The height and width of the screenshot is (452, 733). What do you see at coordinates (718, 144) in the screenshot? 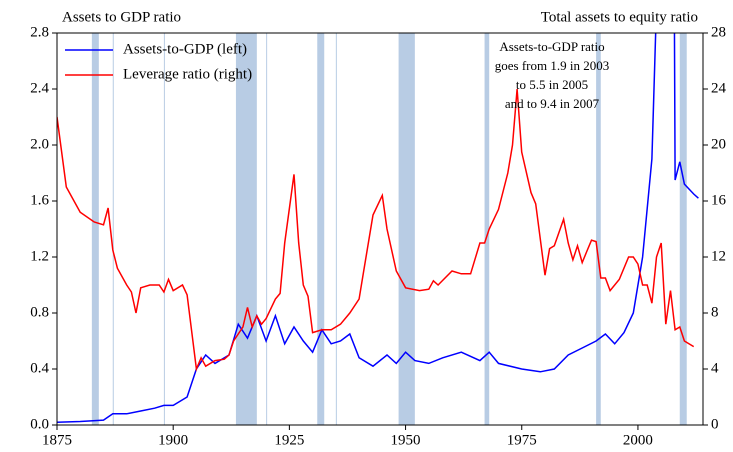
I see `y2-tick-label: 20` at bounding box center [718, 144].